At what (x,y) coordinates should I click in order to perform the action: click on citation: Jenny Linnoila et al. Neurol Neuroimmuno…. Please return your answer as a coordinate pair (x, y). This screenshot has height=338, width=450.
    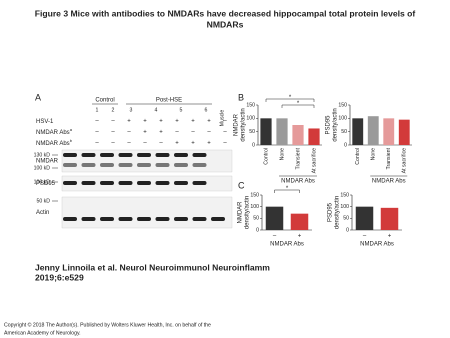
    Looking at the image, I should click on (152, 267).